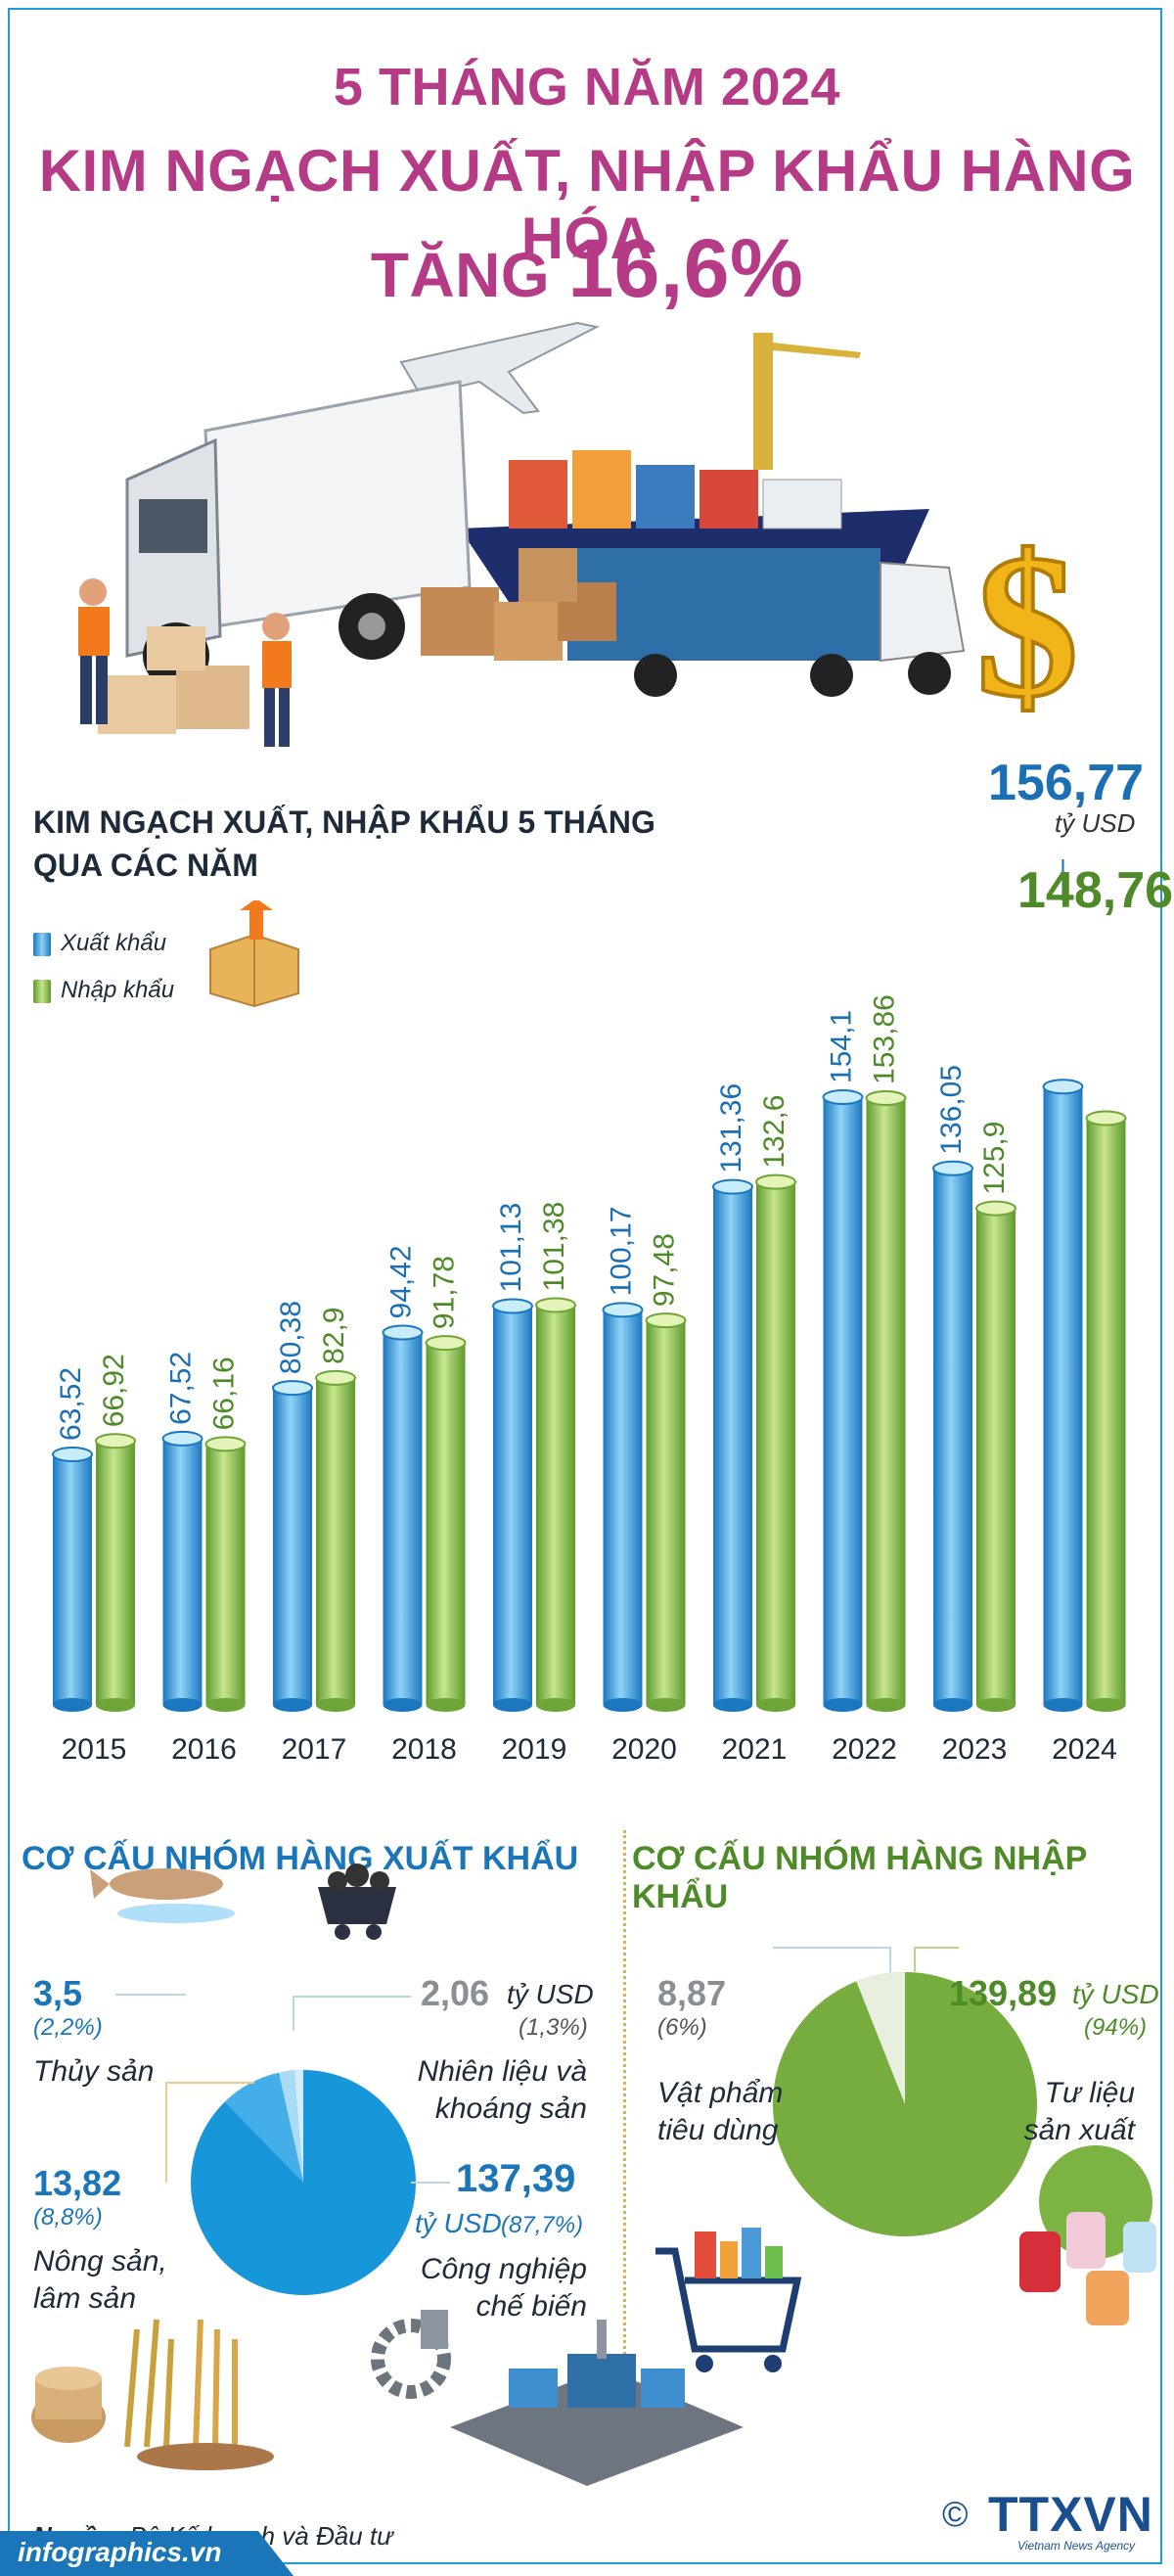 The width and height of the screenshot is (1174, 2576). What do you see at coordinates (411, 2355) in the screenshot?
I see `gear-piston-icon` at bounding box center [411, 2355].